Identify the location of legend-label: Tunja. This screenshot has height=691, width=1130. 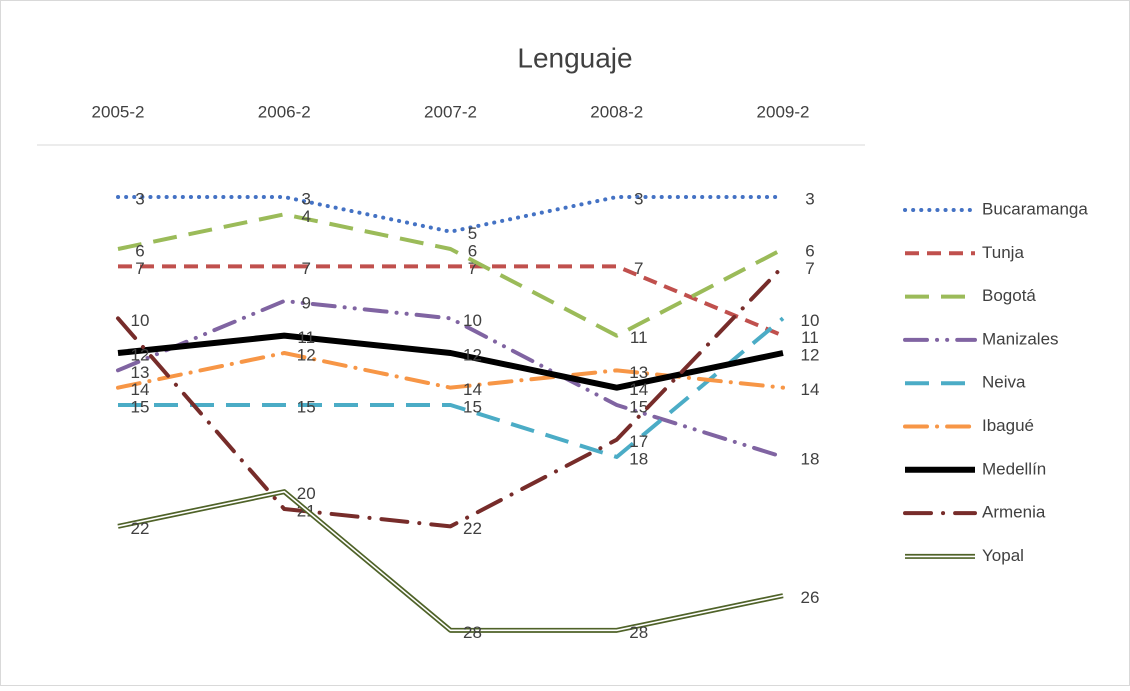
(1003, 252).